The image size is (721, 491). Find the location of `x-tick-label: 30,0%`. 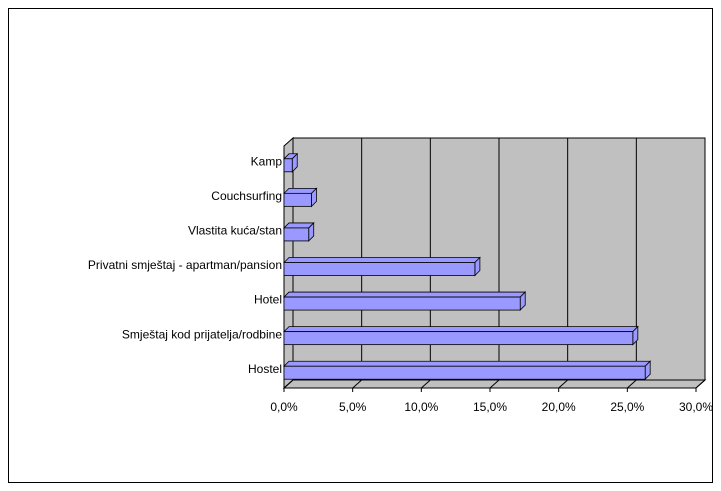

x-tick-label: 30,0% is located at coordinates (696, 407).